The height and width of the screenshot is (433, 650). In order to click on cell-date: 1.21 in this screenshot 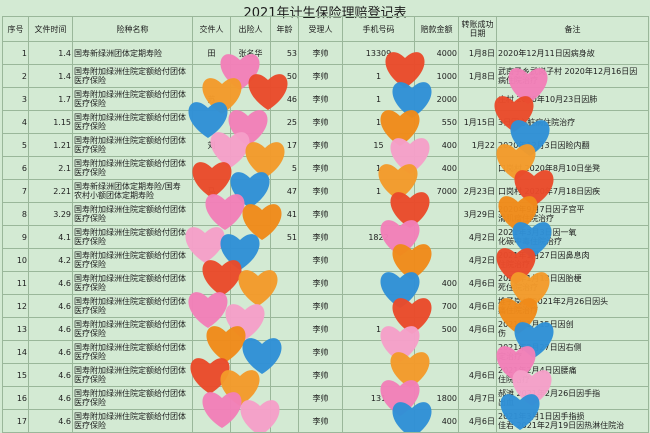, I will do `click(50, 145)`.